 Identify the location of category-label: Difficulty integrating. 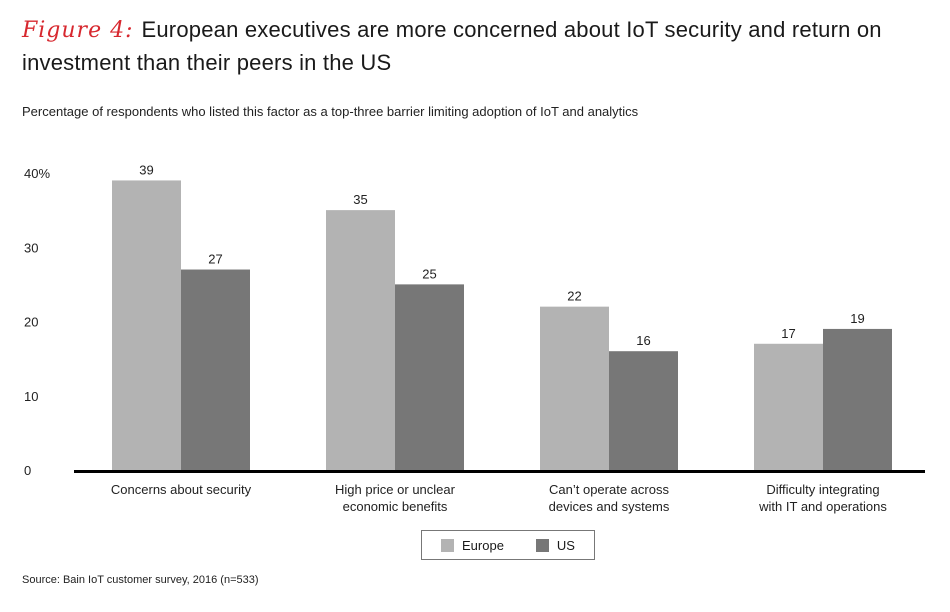
(822, 489).